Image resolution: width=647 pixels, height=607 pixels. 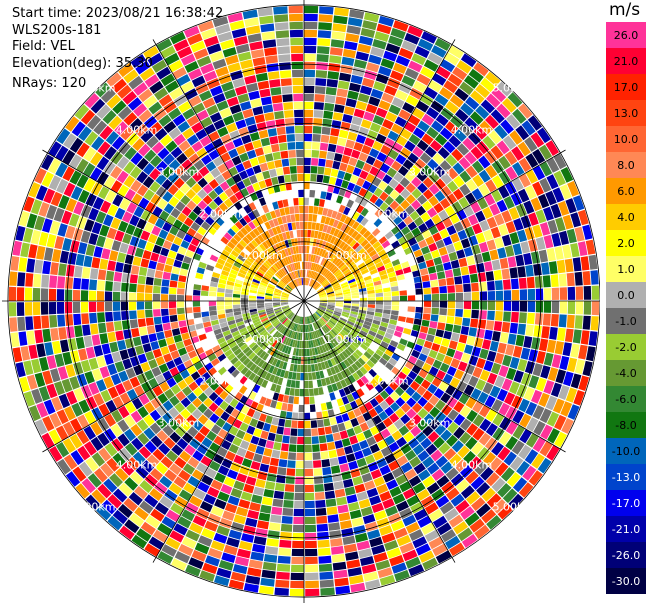 I want to click on colorbar-tick-label: -26.0, so click(x=626, y=555).